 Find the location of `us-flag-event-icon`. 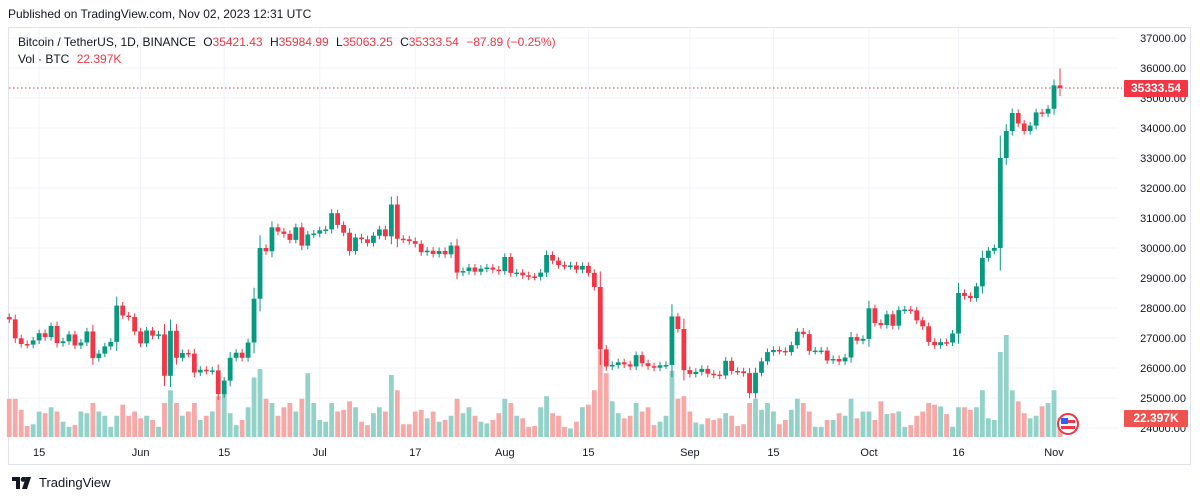

us-flag-event-icon is located at coordinates (1068, 424).